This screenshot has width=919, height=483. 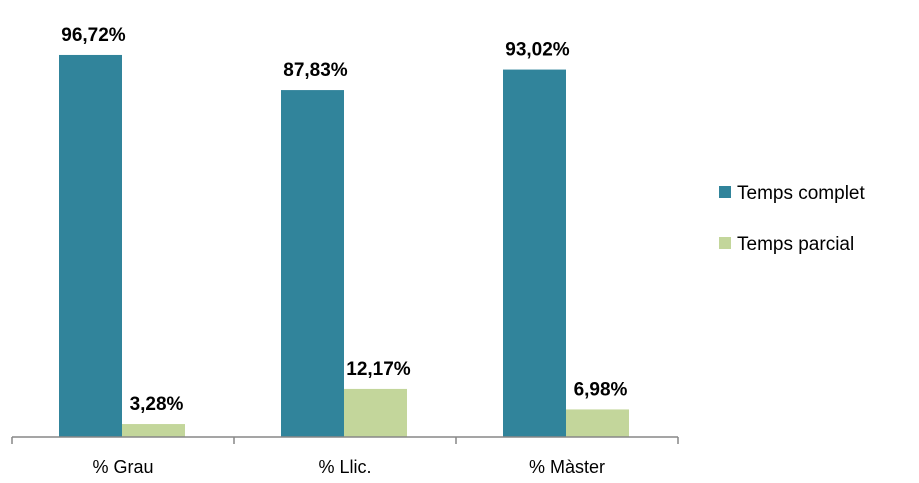 I want to click on x-tick-label-2: % Llic., so click(x=344, y=467).